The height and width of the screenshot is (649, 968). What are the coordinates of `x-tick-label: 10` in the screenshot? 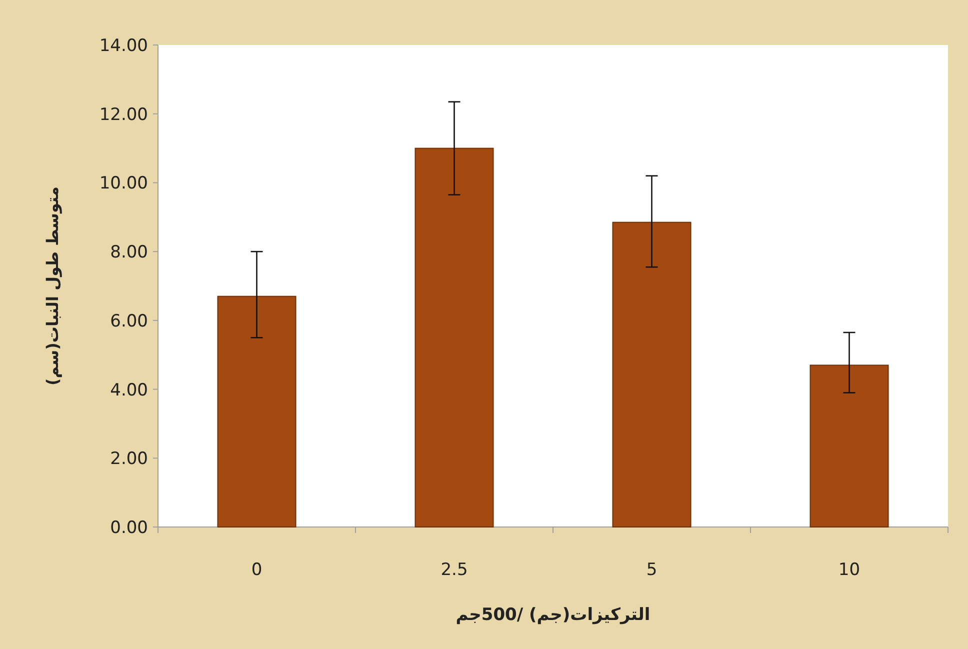 It's located at (849, 570).